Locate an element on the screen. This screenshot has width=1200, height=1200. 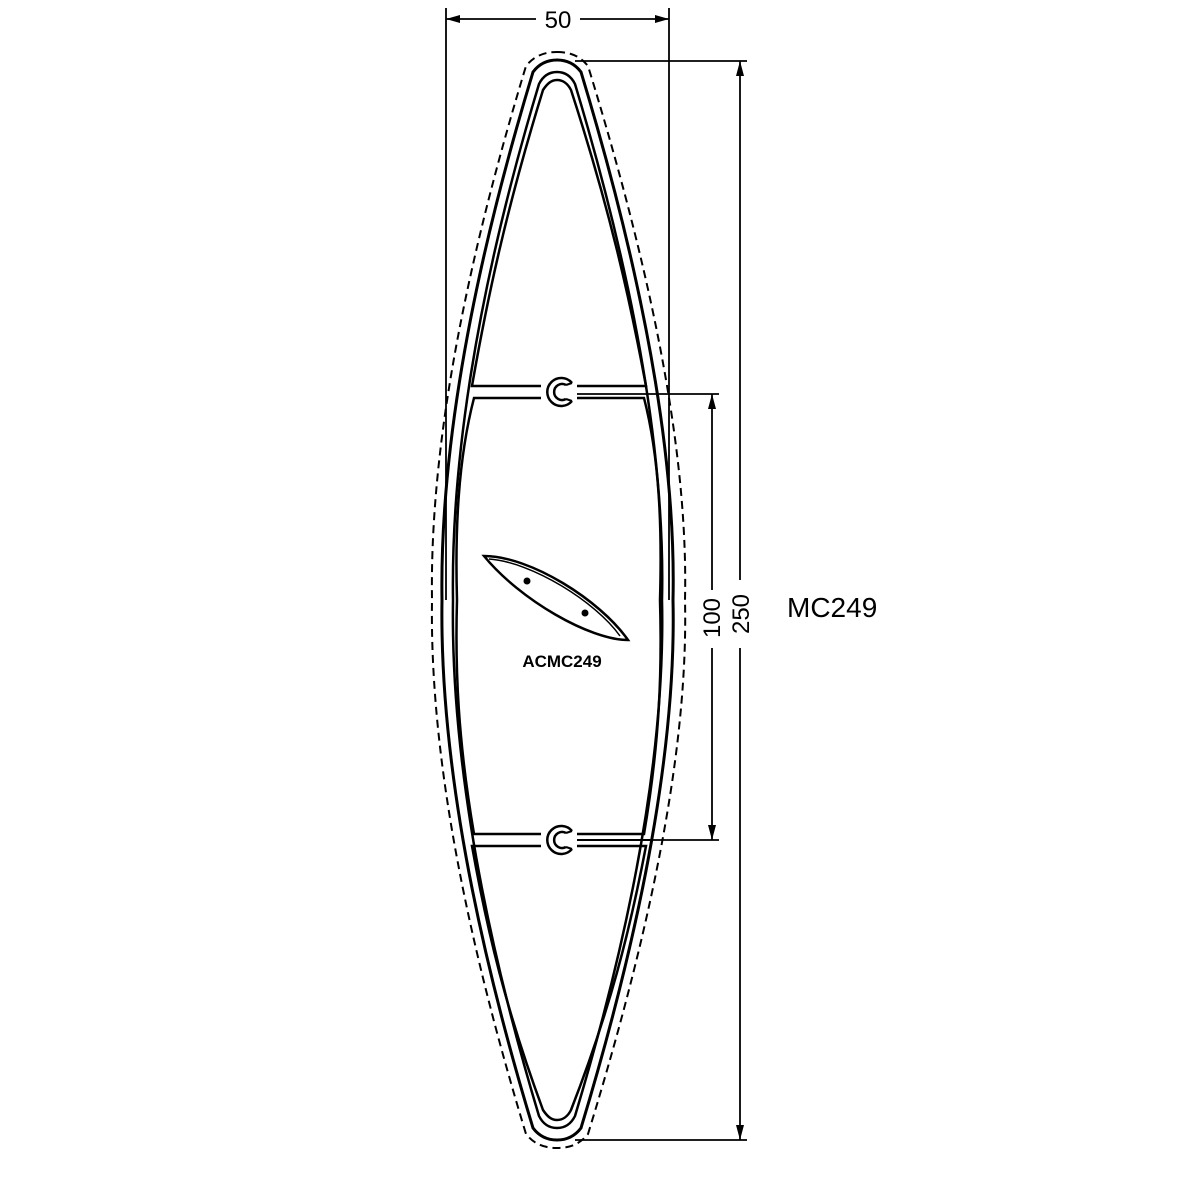
width-dimension is located at coordinates (557, 304).